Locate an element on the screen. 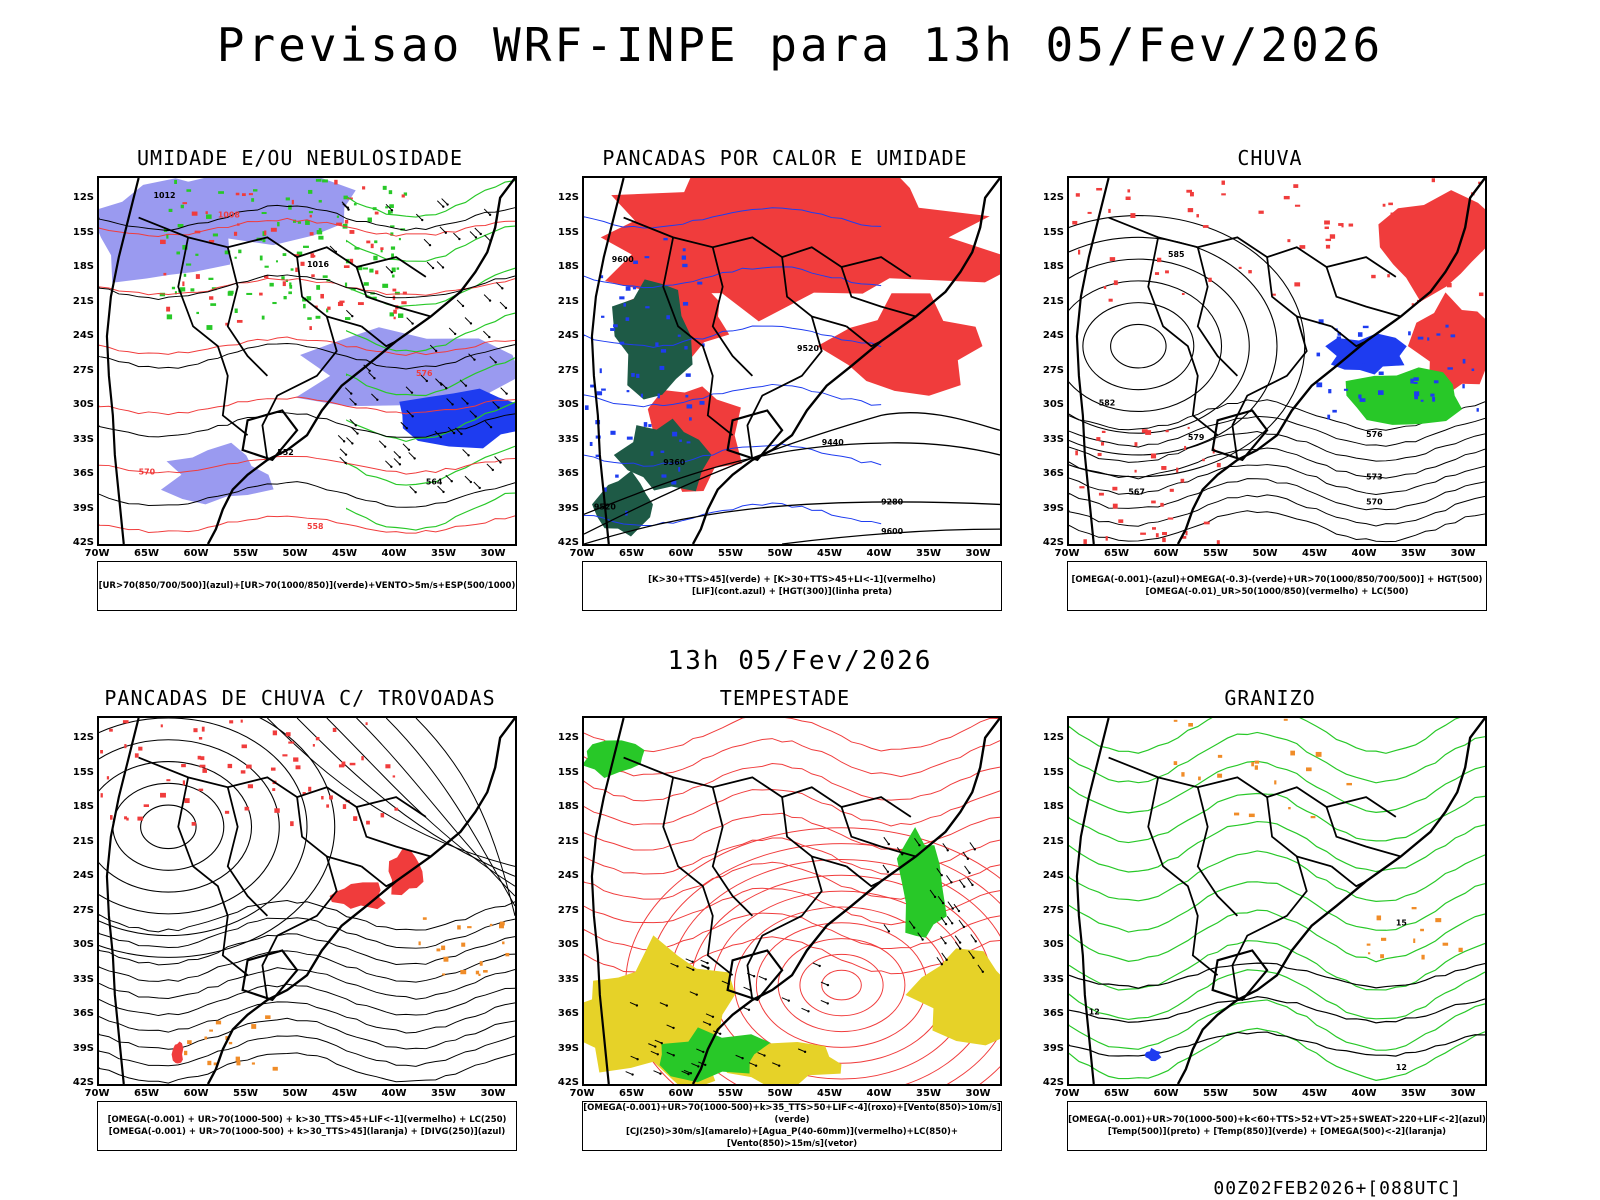 Image resolution: width=1600 pixels, height=1200 pixels. map-svg is located at coordinates (792, 901).